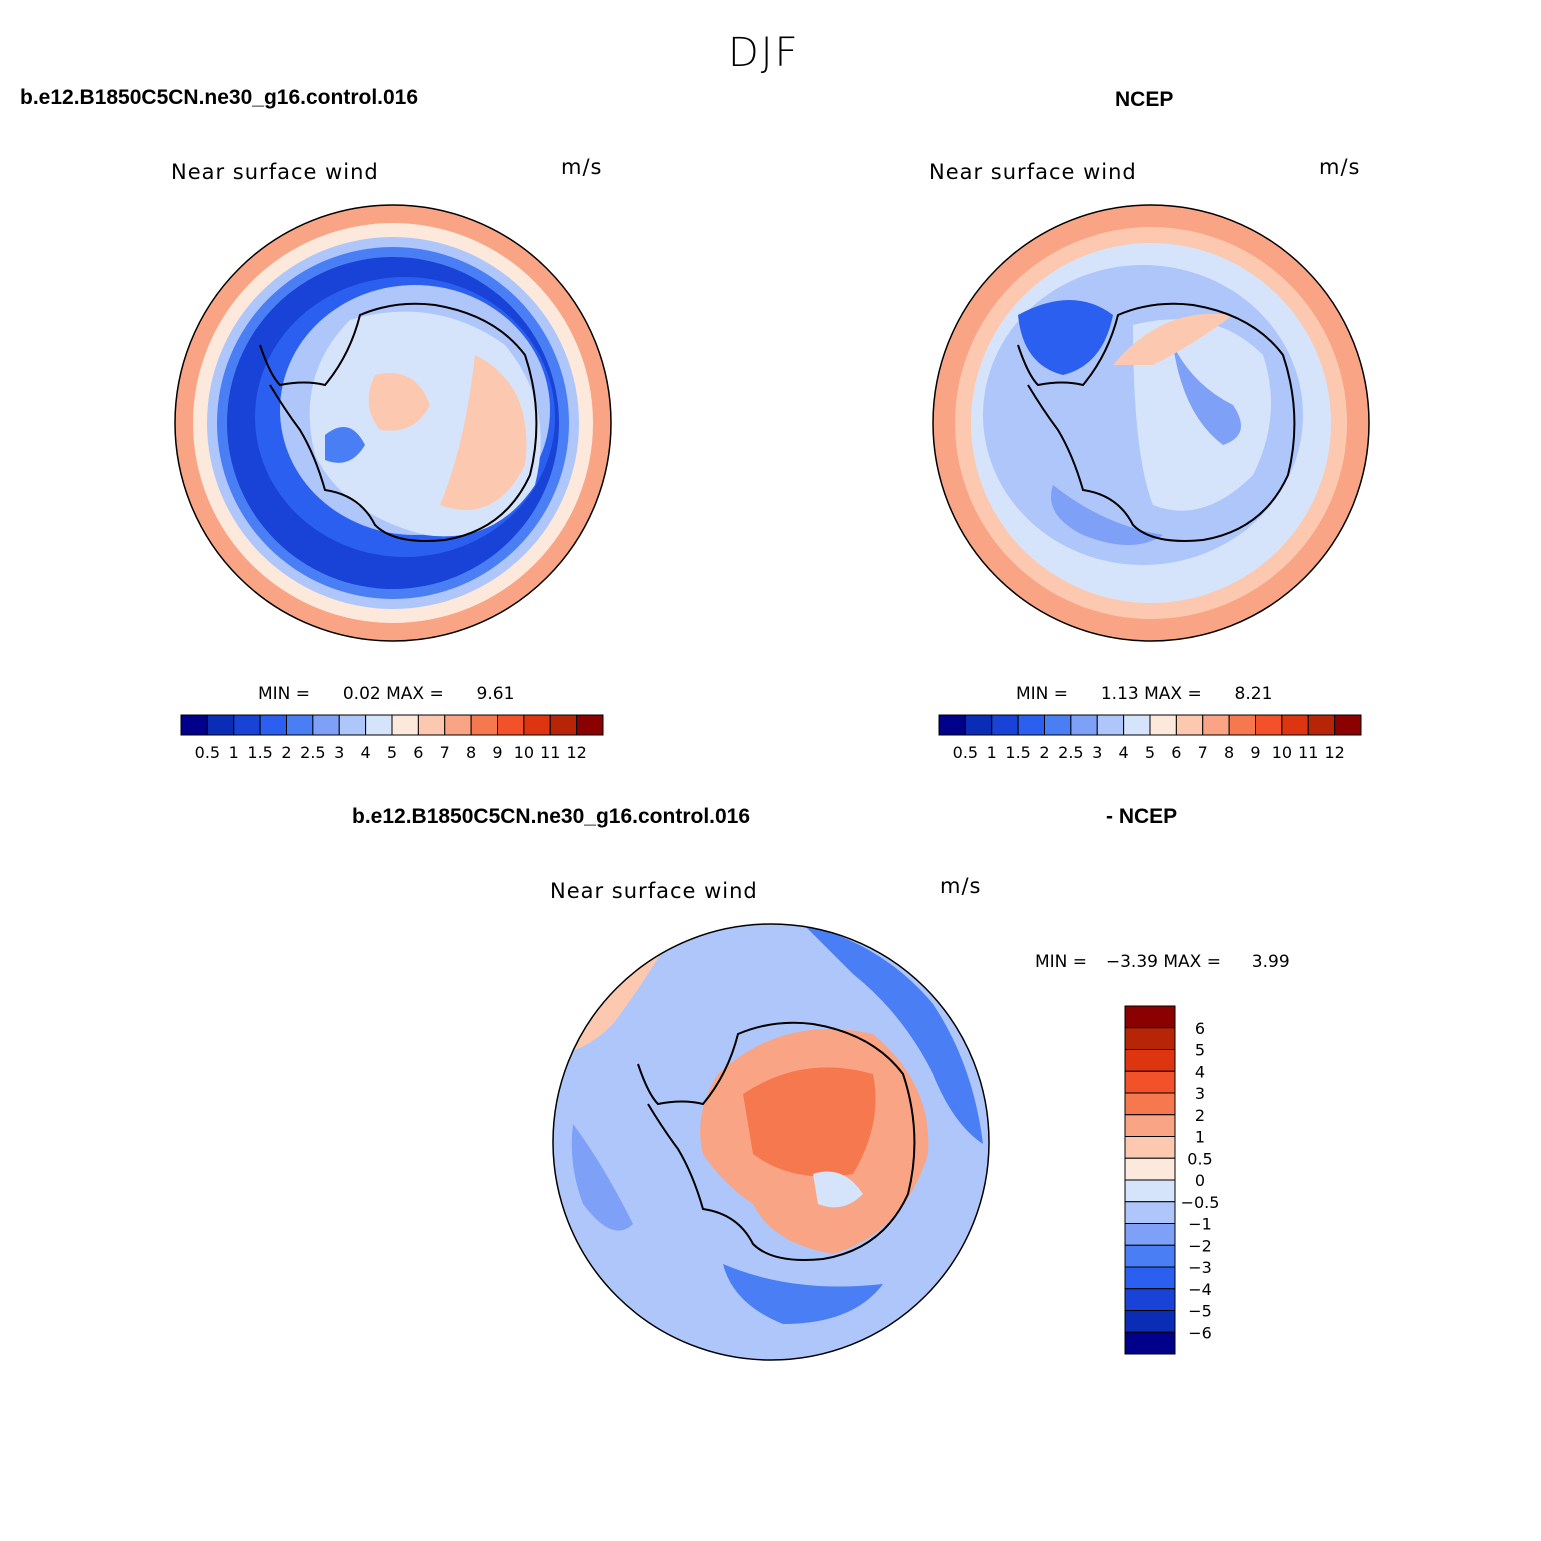 This screenshot has height=1541, width=1541. I want to click on panel-1-max-value: 9.61, so click(495, 694).